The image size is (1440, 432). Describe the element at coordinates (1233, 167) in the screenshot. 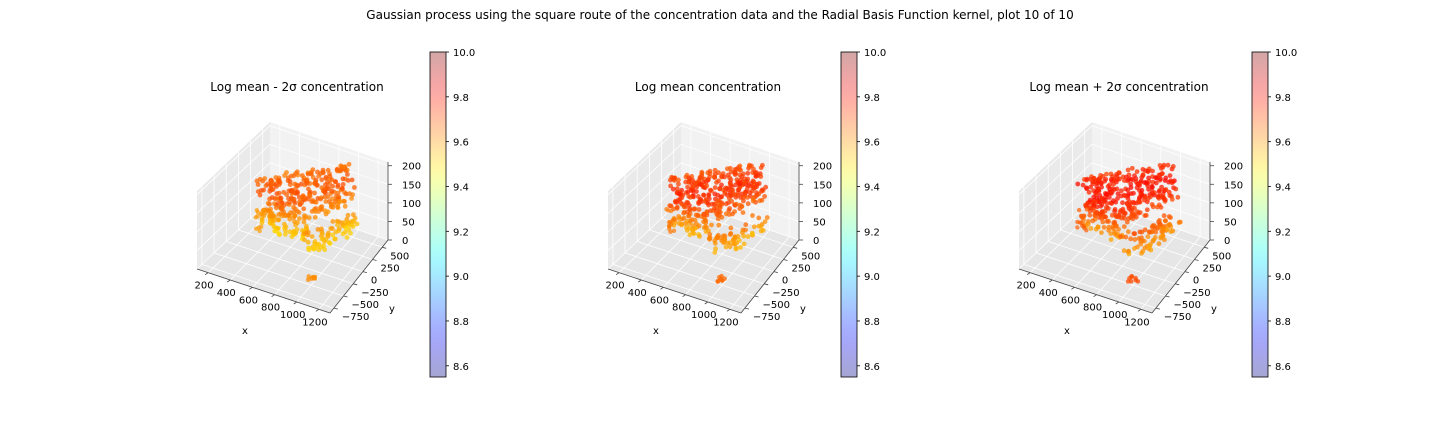

I see `z-tick-label: 200` at that location.